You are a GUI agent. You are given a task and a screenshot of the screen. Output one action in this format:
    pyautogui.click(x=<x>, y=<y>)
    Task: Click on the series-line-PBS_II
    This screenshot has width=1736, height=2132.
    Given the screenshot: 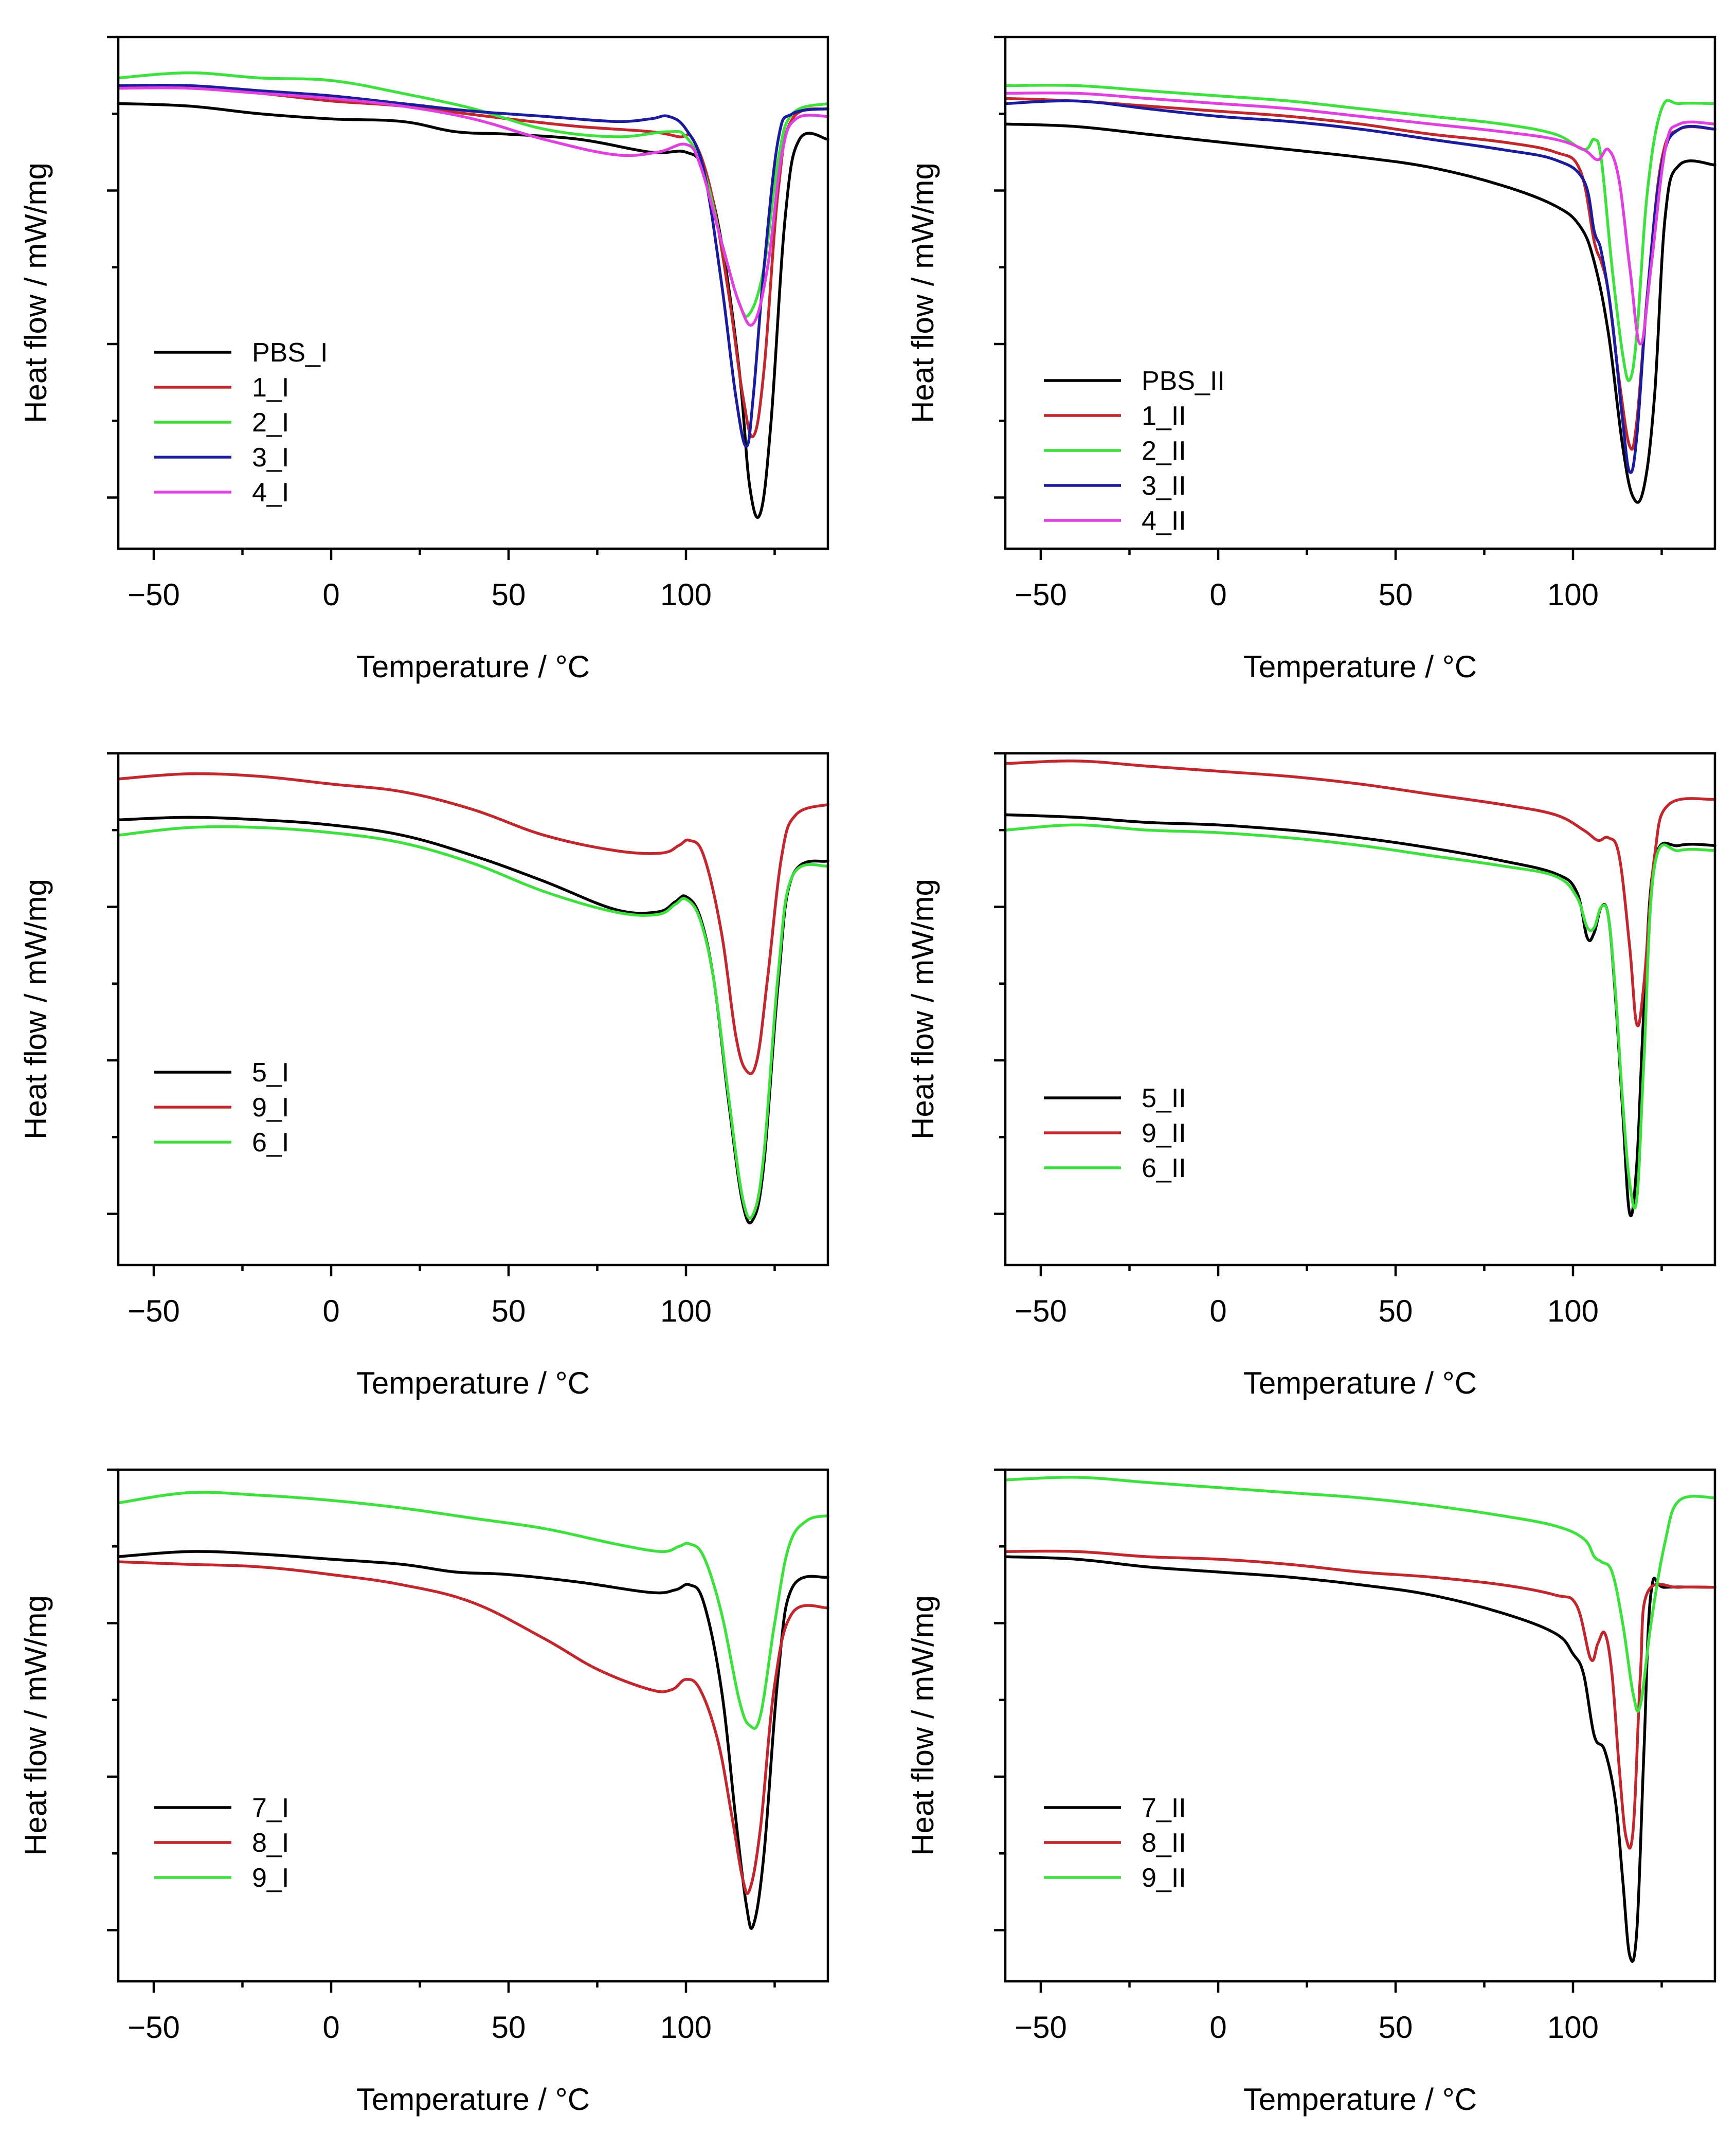 What is the action you would take?
    pyautogui.click(x=1360, y=313)
    